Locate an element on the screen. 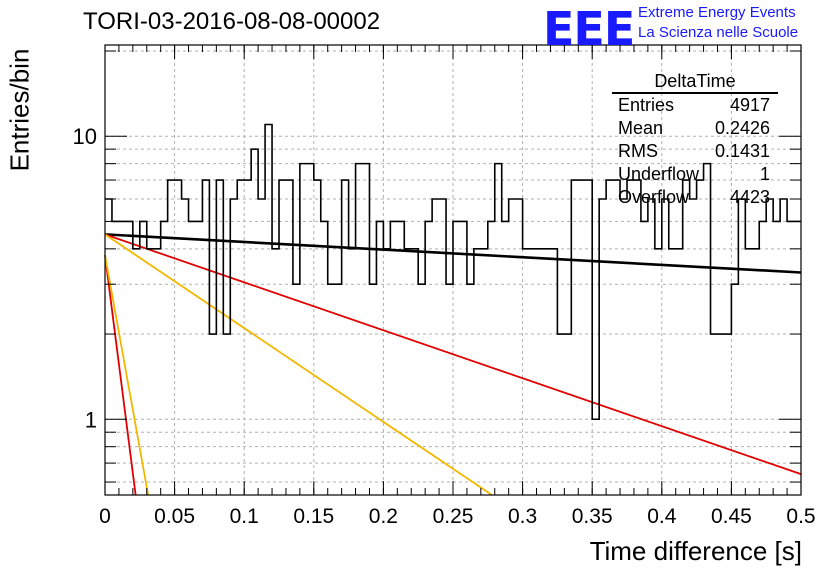 This screenshot has height=572, width=836. stats-label: Overflow is located at coordinates (654, 197).